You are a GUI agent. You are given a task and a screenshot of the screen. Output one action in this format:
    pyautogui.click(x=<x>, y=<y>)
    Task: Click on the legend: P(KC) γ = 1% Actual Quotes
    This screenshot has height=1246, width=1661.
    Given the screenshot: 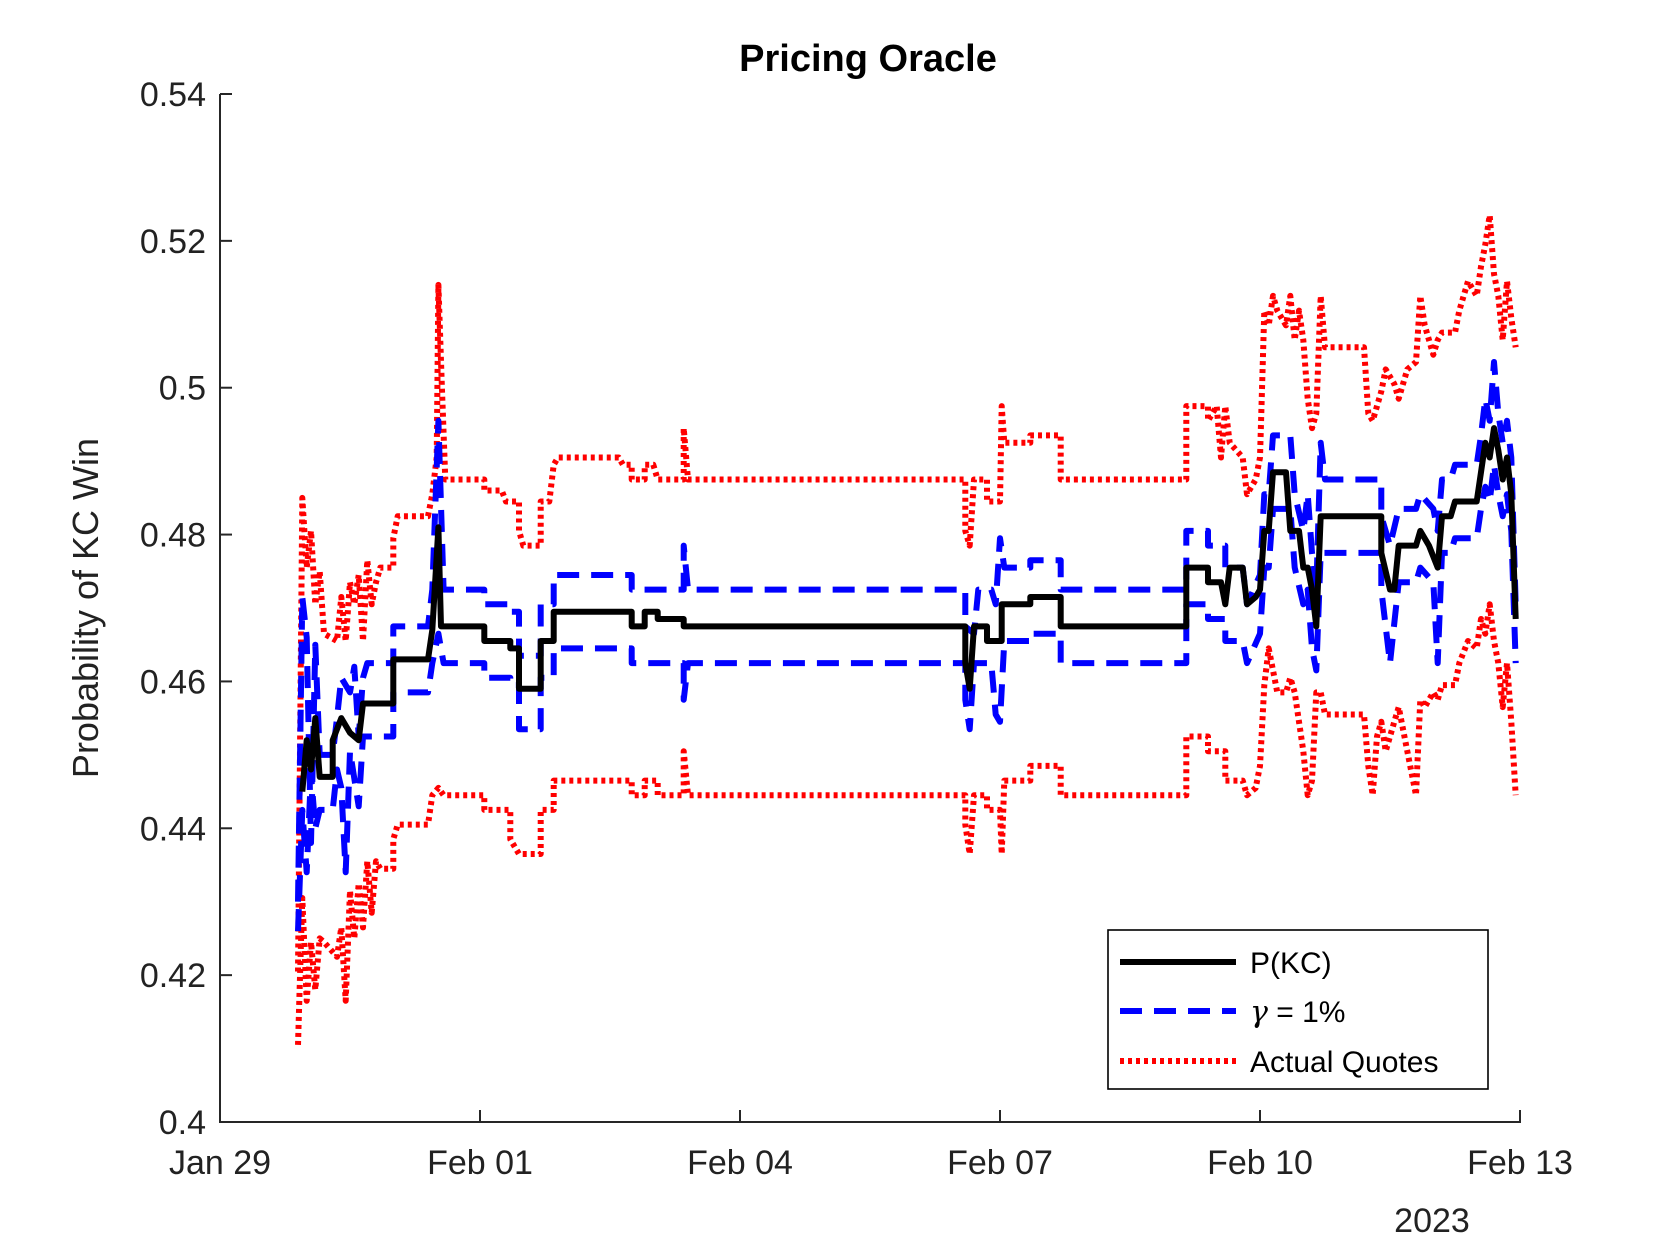 What is the action you would take?
    pyautogui.click(x=1298, y=1009)
    